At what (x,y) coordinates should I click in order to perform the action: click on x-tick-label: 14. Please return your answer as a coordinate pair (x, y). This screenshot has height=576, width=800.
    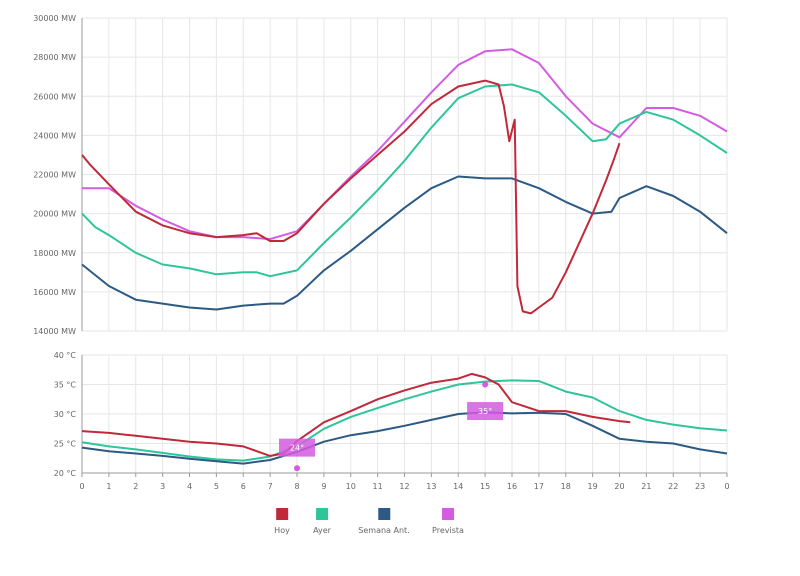
    Looking at the image, I should click on (458, 486).